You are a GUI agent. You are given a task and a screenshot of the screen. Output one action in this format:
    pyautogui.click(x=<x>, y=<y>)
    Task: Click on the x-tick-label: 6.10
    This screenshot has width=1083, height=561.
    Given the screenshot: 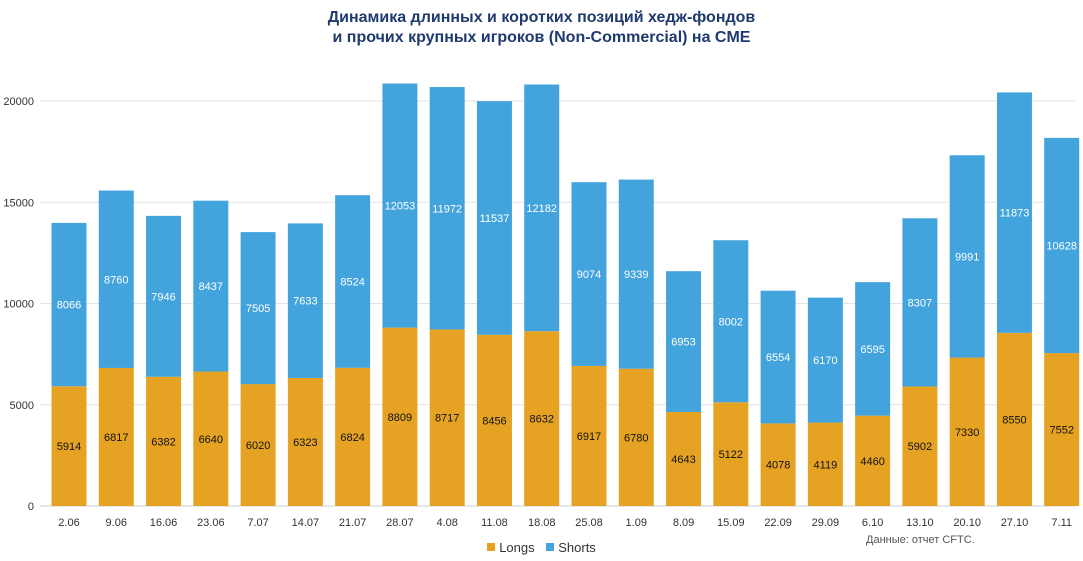 What is the action you would take?
    pyautogui.click(x=872, y=523)
    